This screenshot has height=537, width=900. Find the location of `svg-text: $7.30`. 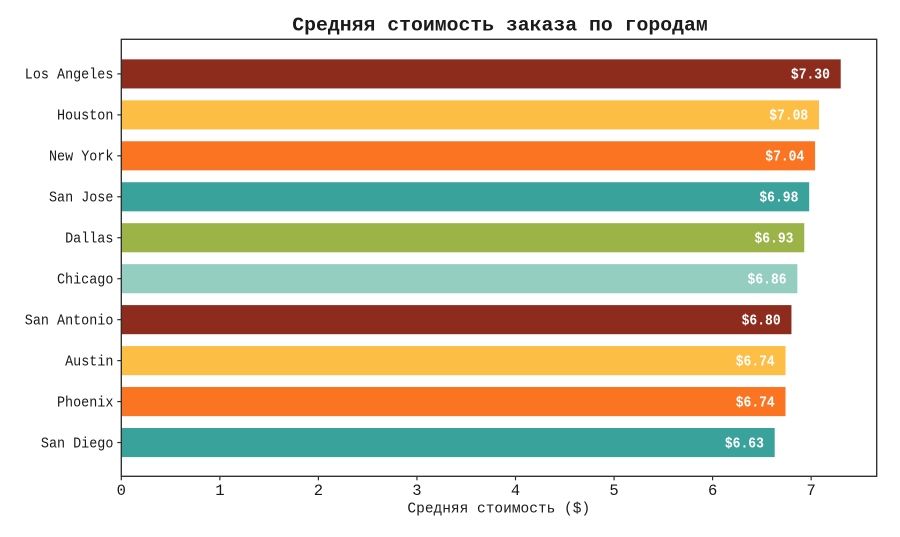

svg-text: $7.30 is located at coordinates (810, 75).